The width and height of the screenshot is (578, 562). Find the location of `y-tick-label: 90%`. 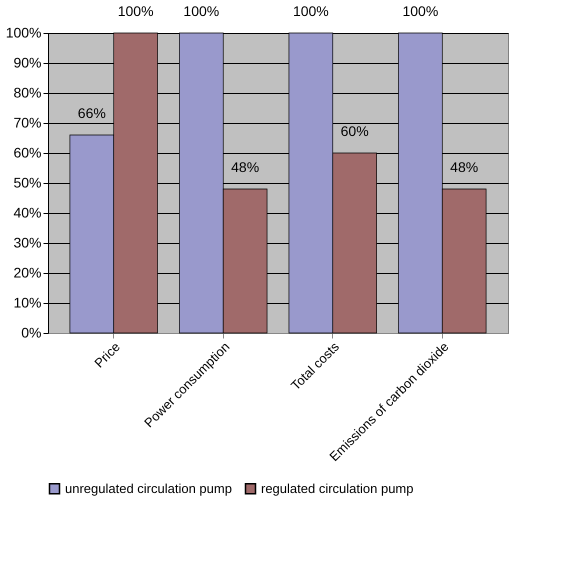

y-tick-label: 90% is located at coordinates (27, 62).